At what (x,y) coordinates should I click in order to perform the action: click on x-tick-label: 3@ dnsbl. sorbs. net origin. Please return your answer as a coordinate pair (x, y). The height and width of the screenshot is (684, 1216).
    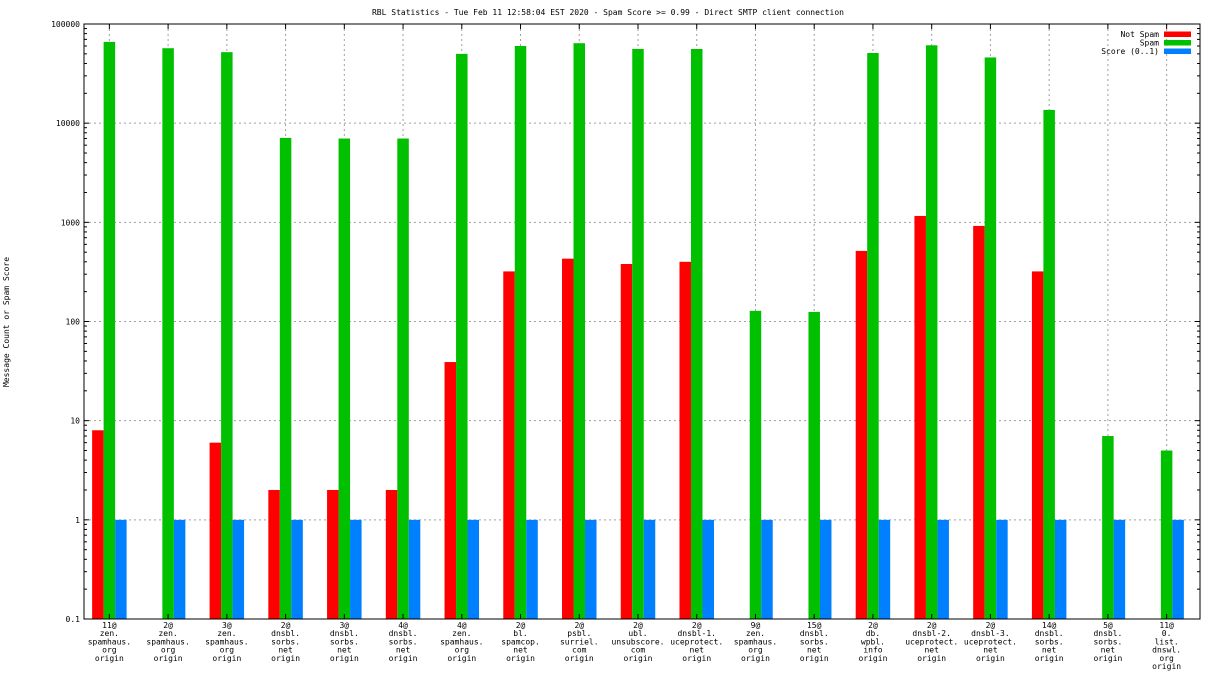
    Looking at the image, I should click on (344, 642).